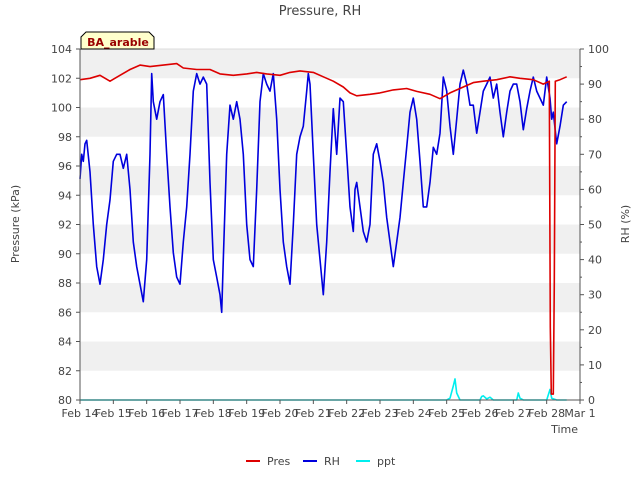 Image resolution: width=640 pixels, height=480 pixels. Describe the element at coordinates (65, 312) in the screenshot. I see `y-left-tick-label: 86` at that location.